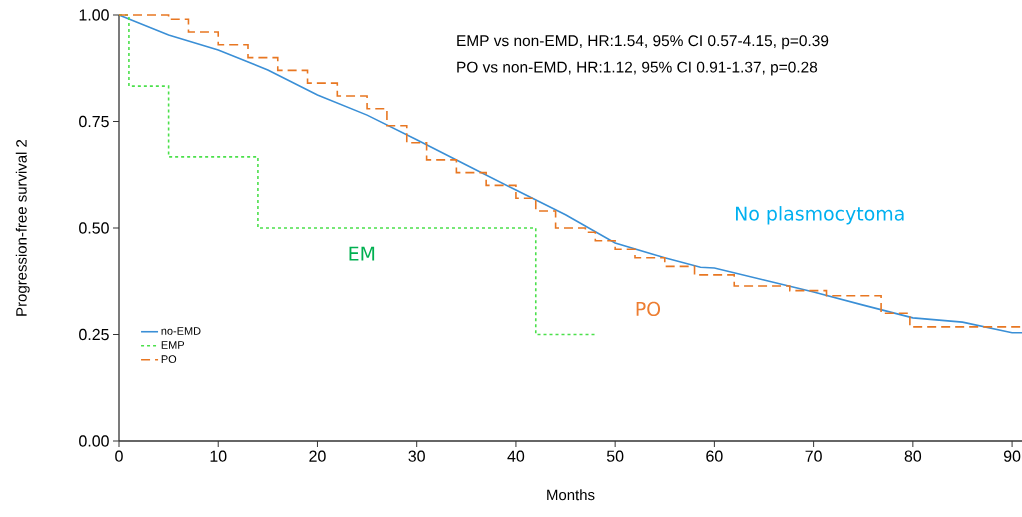  Describe the element at coordinates (119, 456) in the screenshot. I see `x-tick-label: 0` at that location.